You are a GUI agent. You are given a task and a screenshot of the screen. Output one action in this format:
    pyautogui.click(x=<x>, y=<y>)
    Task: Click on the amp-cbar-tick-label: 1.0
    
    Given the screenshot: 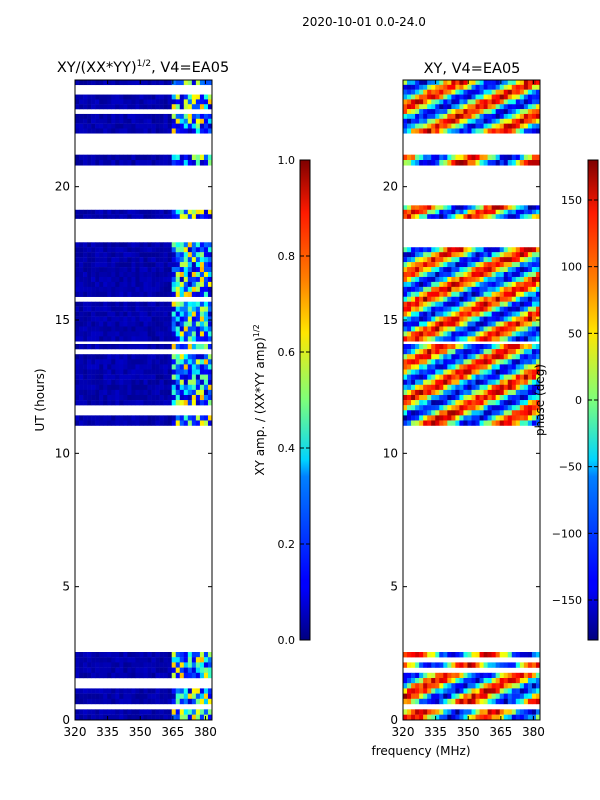 What is the action you would take?
    pyautogui.click(x=287, y=160)
    